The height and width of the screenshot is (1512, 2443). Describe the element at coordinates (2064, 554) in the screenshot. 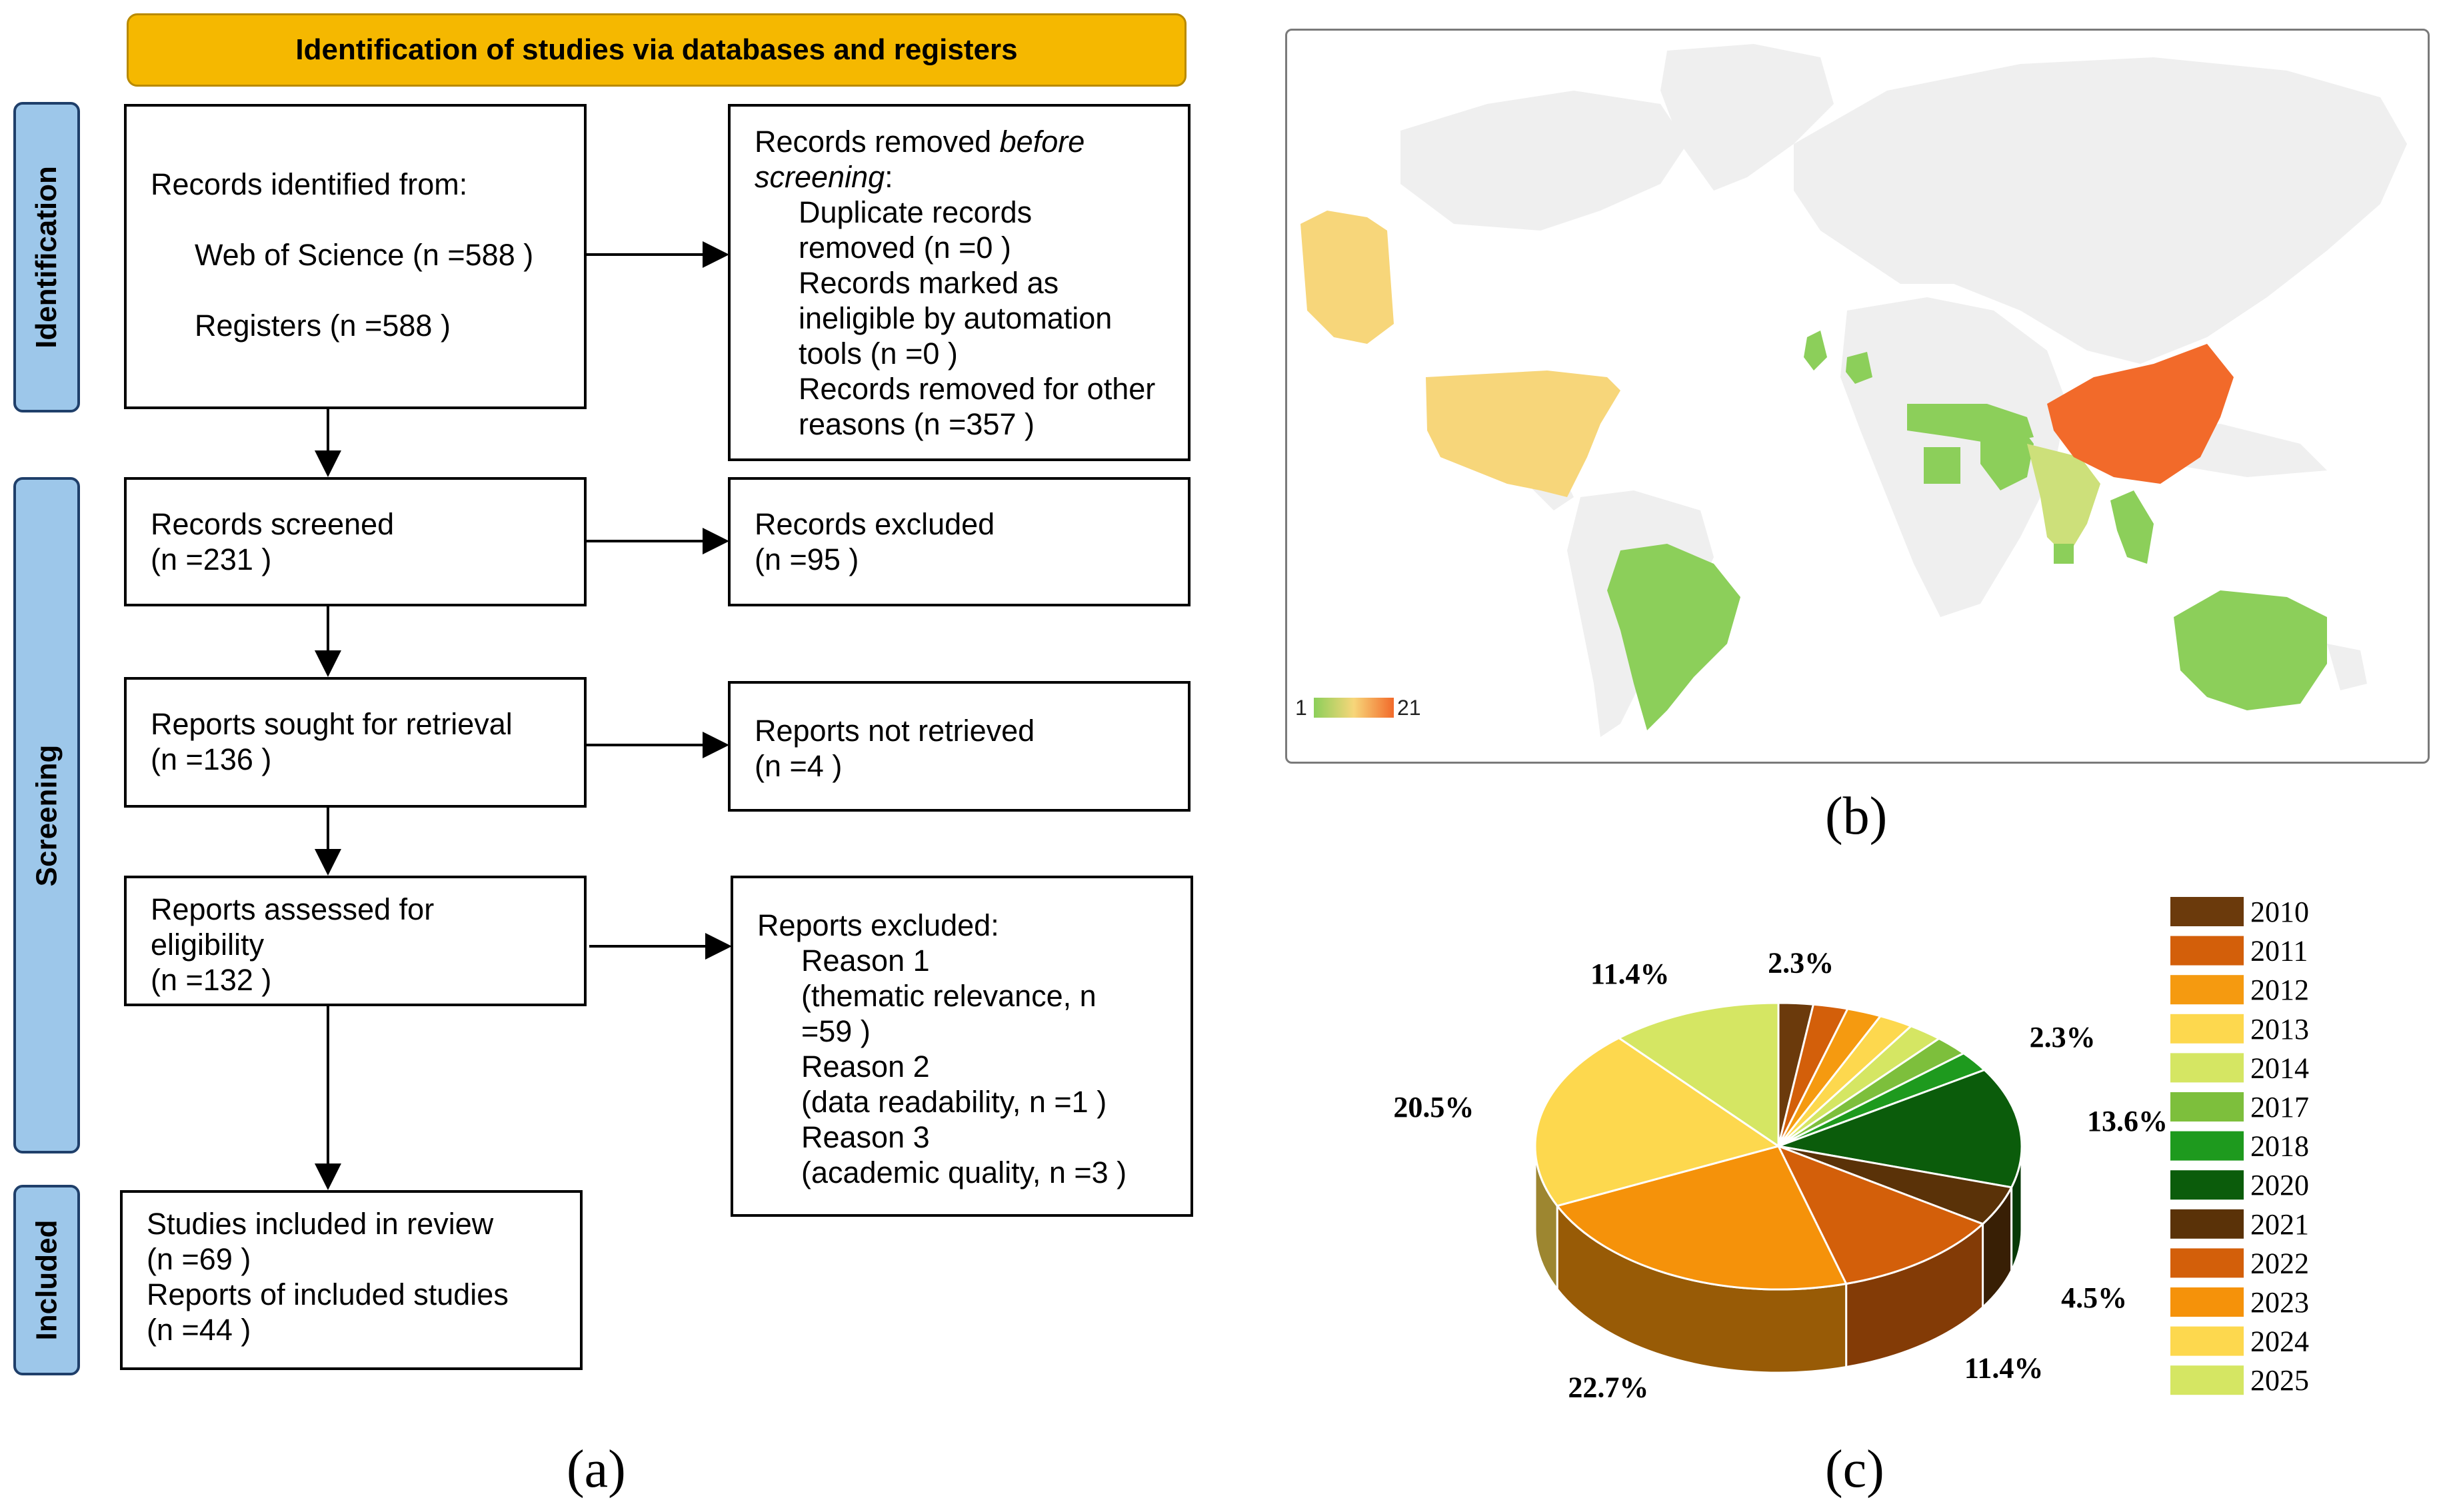

I see `kenya-shape` at that location.